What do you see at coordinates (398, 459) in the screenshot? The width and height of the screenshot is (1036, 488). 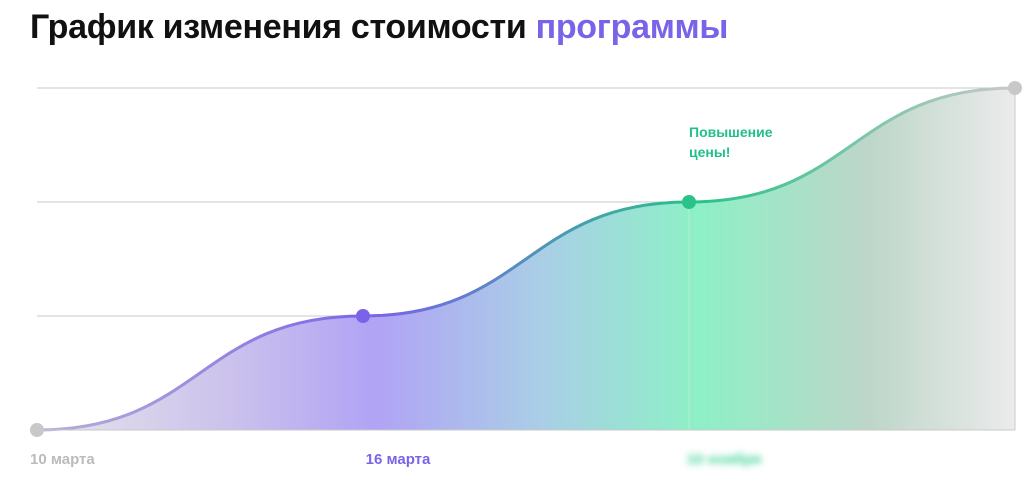 I see `x-tick-label-2: 16 марта` at bounding box center [398, 459].